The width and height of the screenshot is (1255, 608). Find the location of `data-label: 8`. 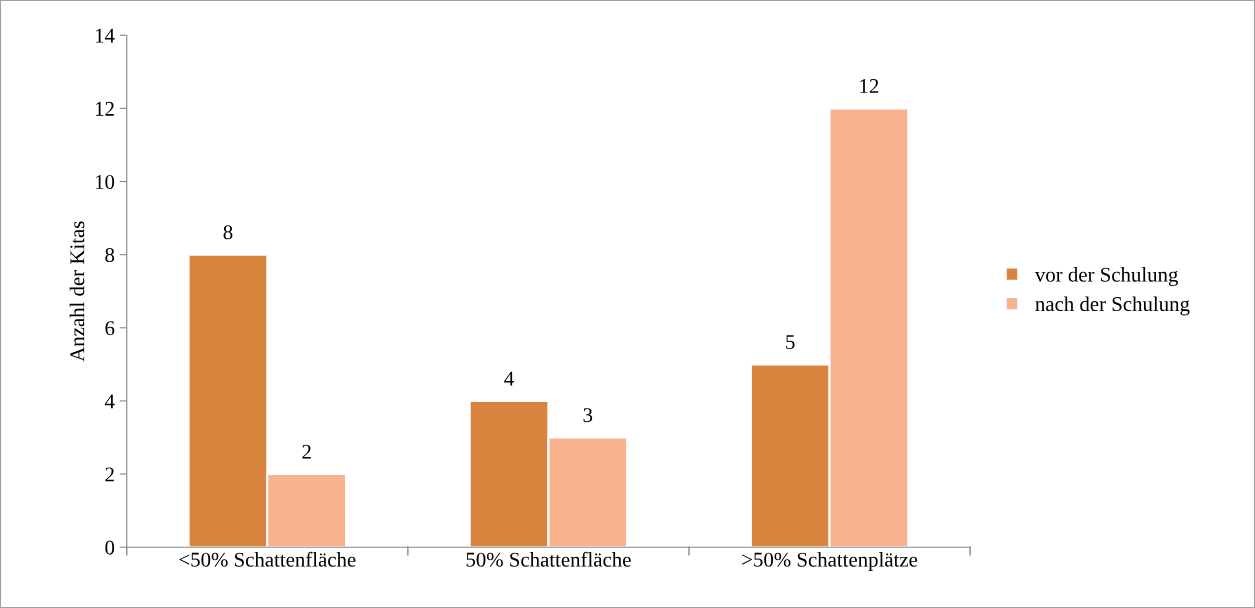

data-label: 8 is located at coordinates (228, 232).